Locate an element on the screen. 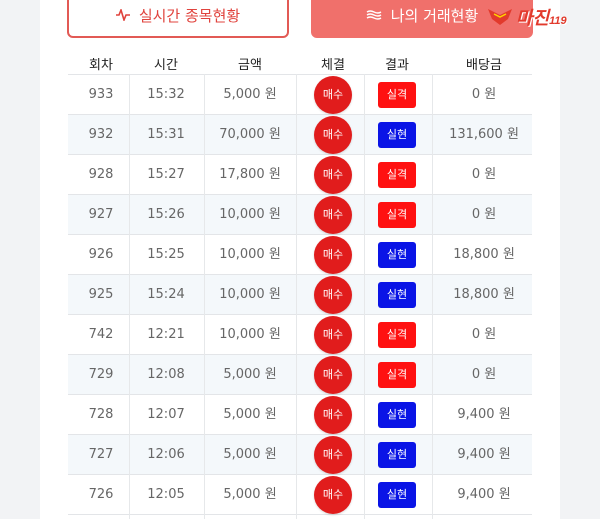  col-amount: 금액 is located at coordinates (250, 65).